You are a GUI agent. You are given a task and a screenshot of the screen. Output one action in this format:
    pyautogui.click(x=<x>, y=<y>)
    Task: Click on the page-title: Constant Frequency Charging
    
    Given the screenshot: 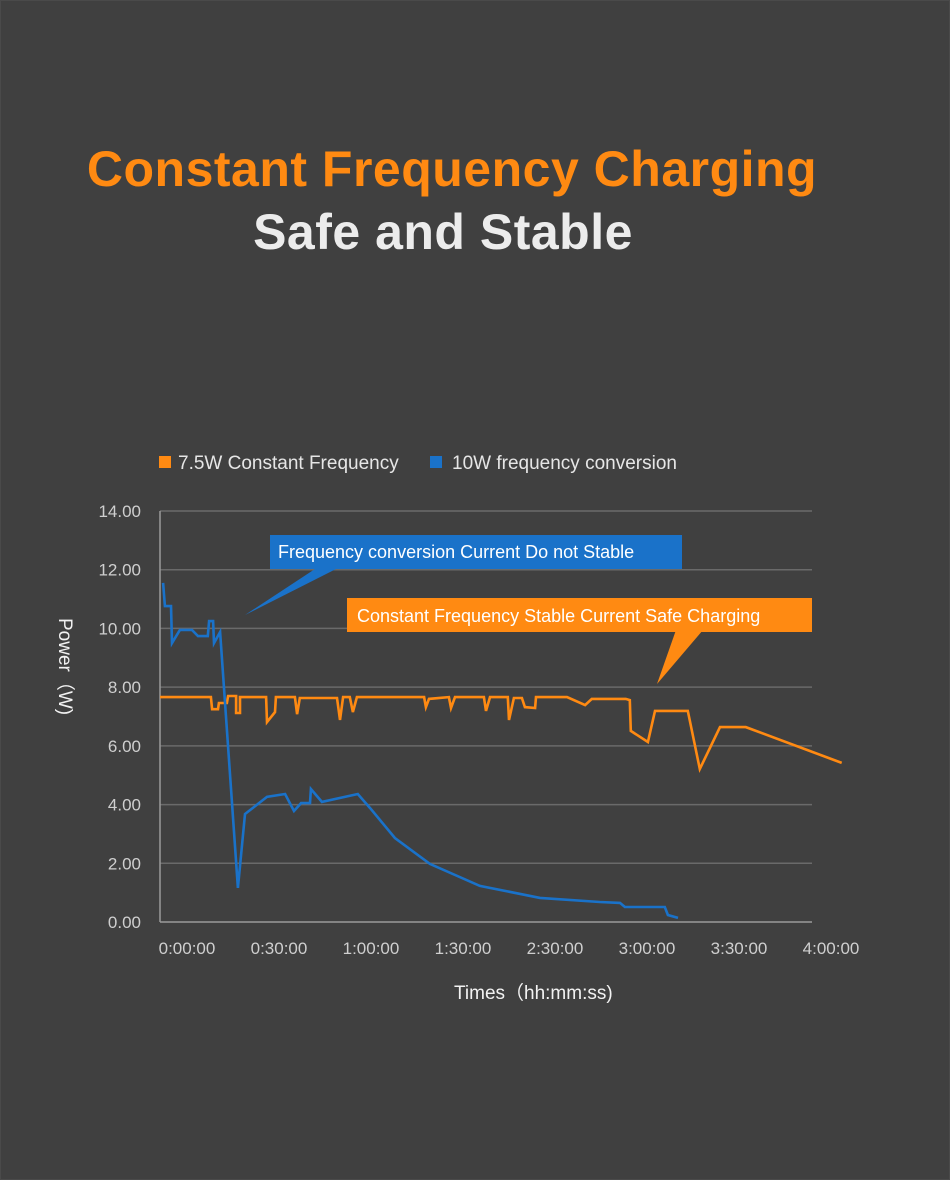 What is the action you would take?
    pyautogui.click(x=452, y=169)
    